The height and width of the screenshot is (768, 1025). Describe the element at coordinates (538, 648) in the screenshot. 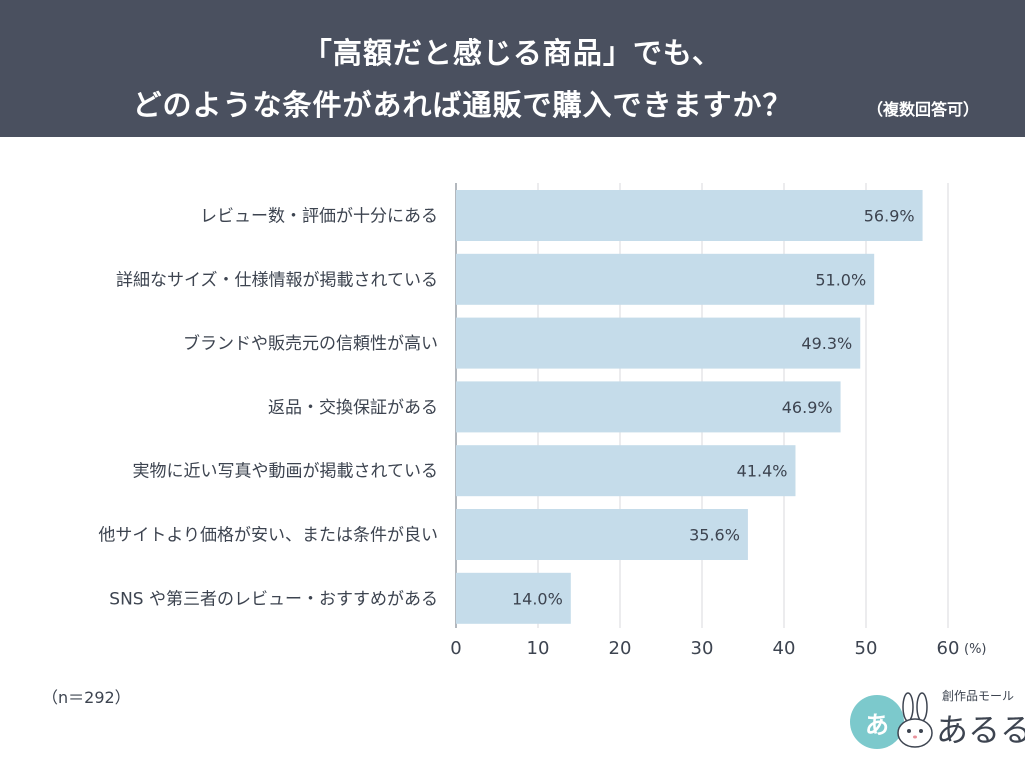

I see `x-tick-label: 10` at that location.